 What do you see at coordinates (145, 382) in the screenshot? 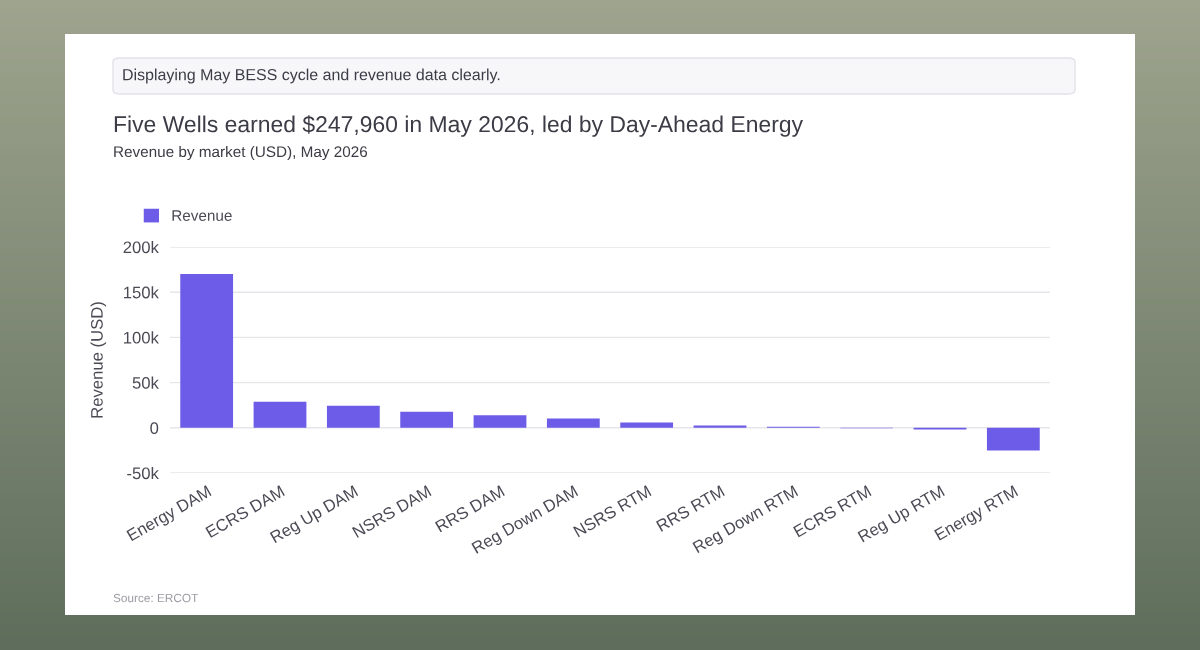
I see `y-tick-label: 50k` at bounding box center [145, 382].